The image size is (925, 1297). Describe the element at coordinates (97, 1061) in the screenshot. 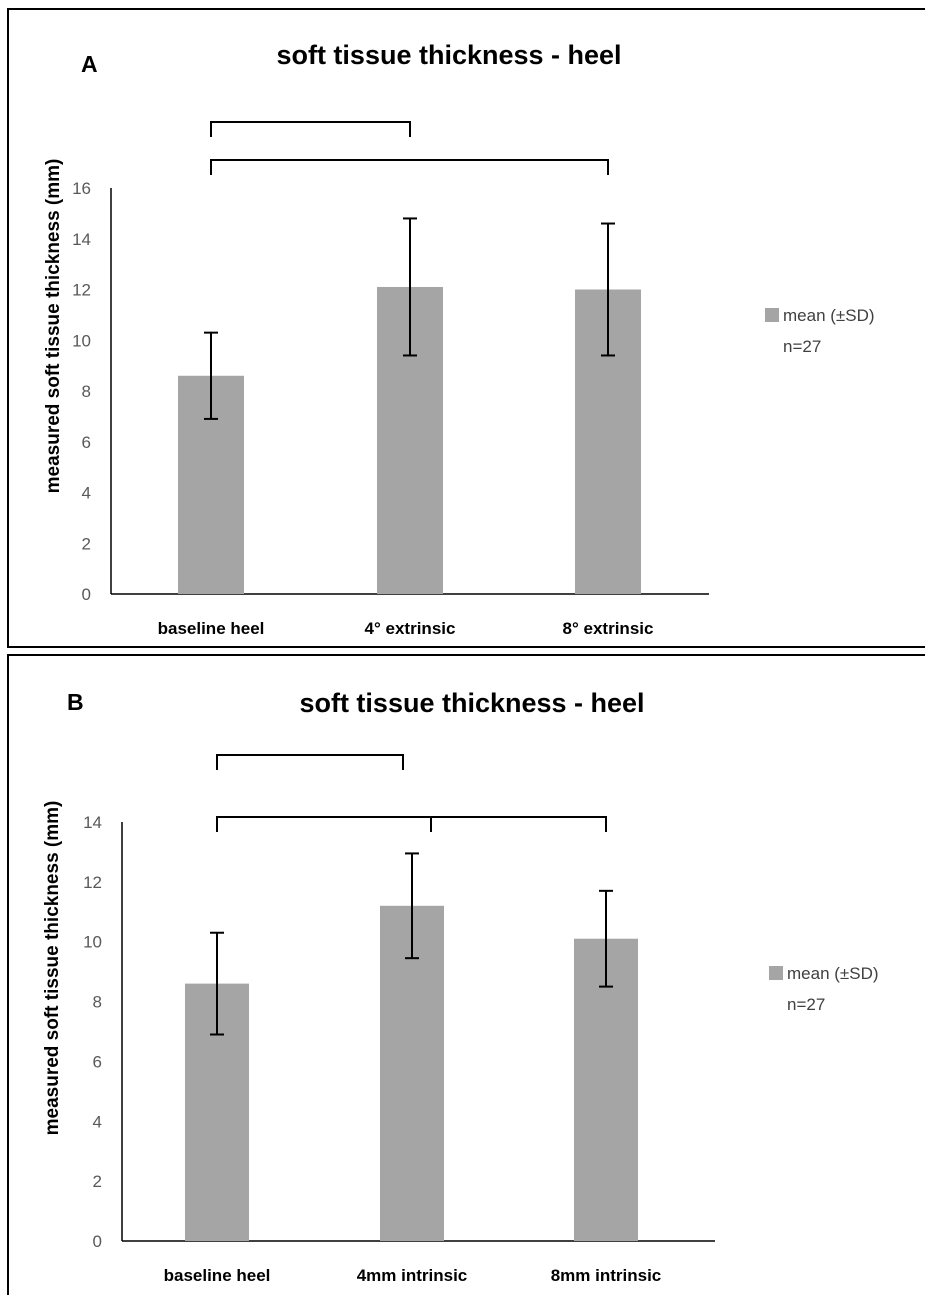

I see `chart-b-ytick-label: 6` at that location.